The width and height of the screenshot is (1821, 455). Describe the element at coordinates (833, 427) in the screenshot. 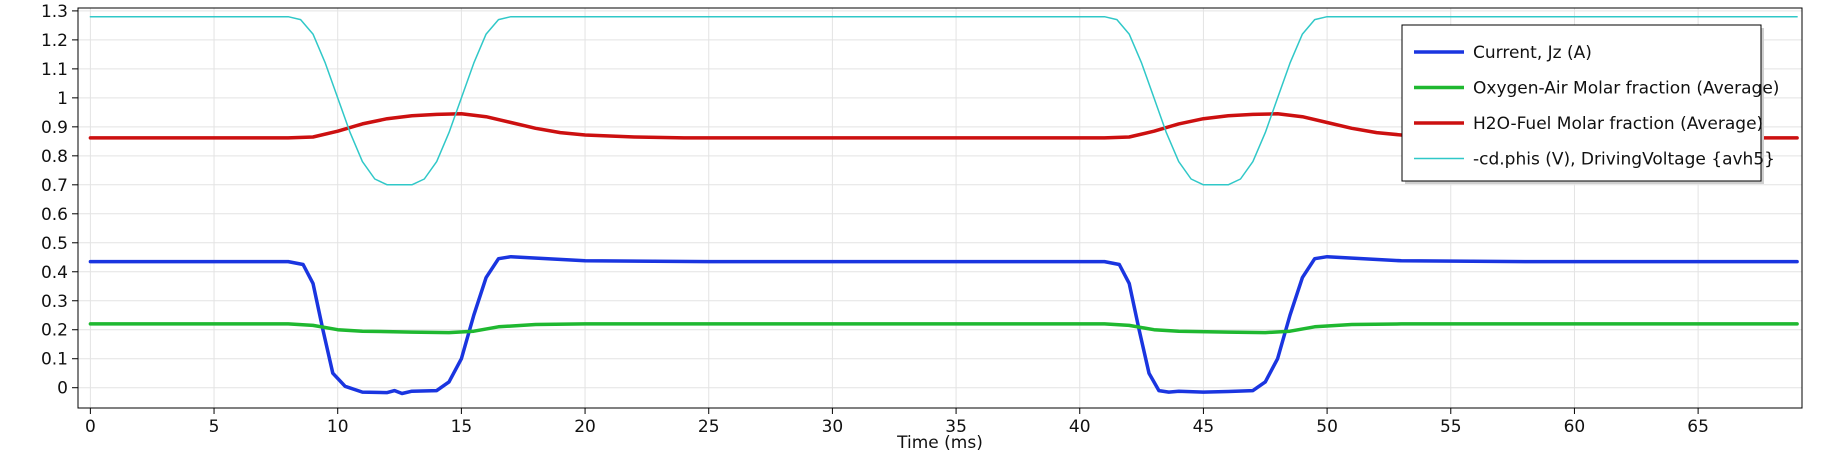

I see `x-tick-label: 30` at that location.